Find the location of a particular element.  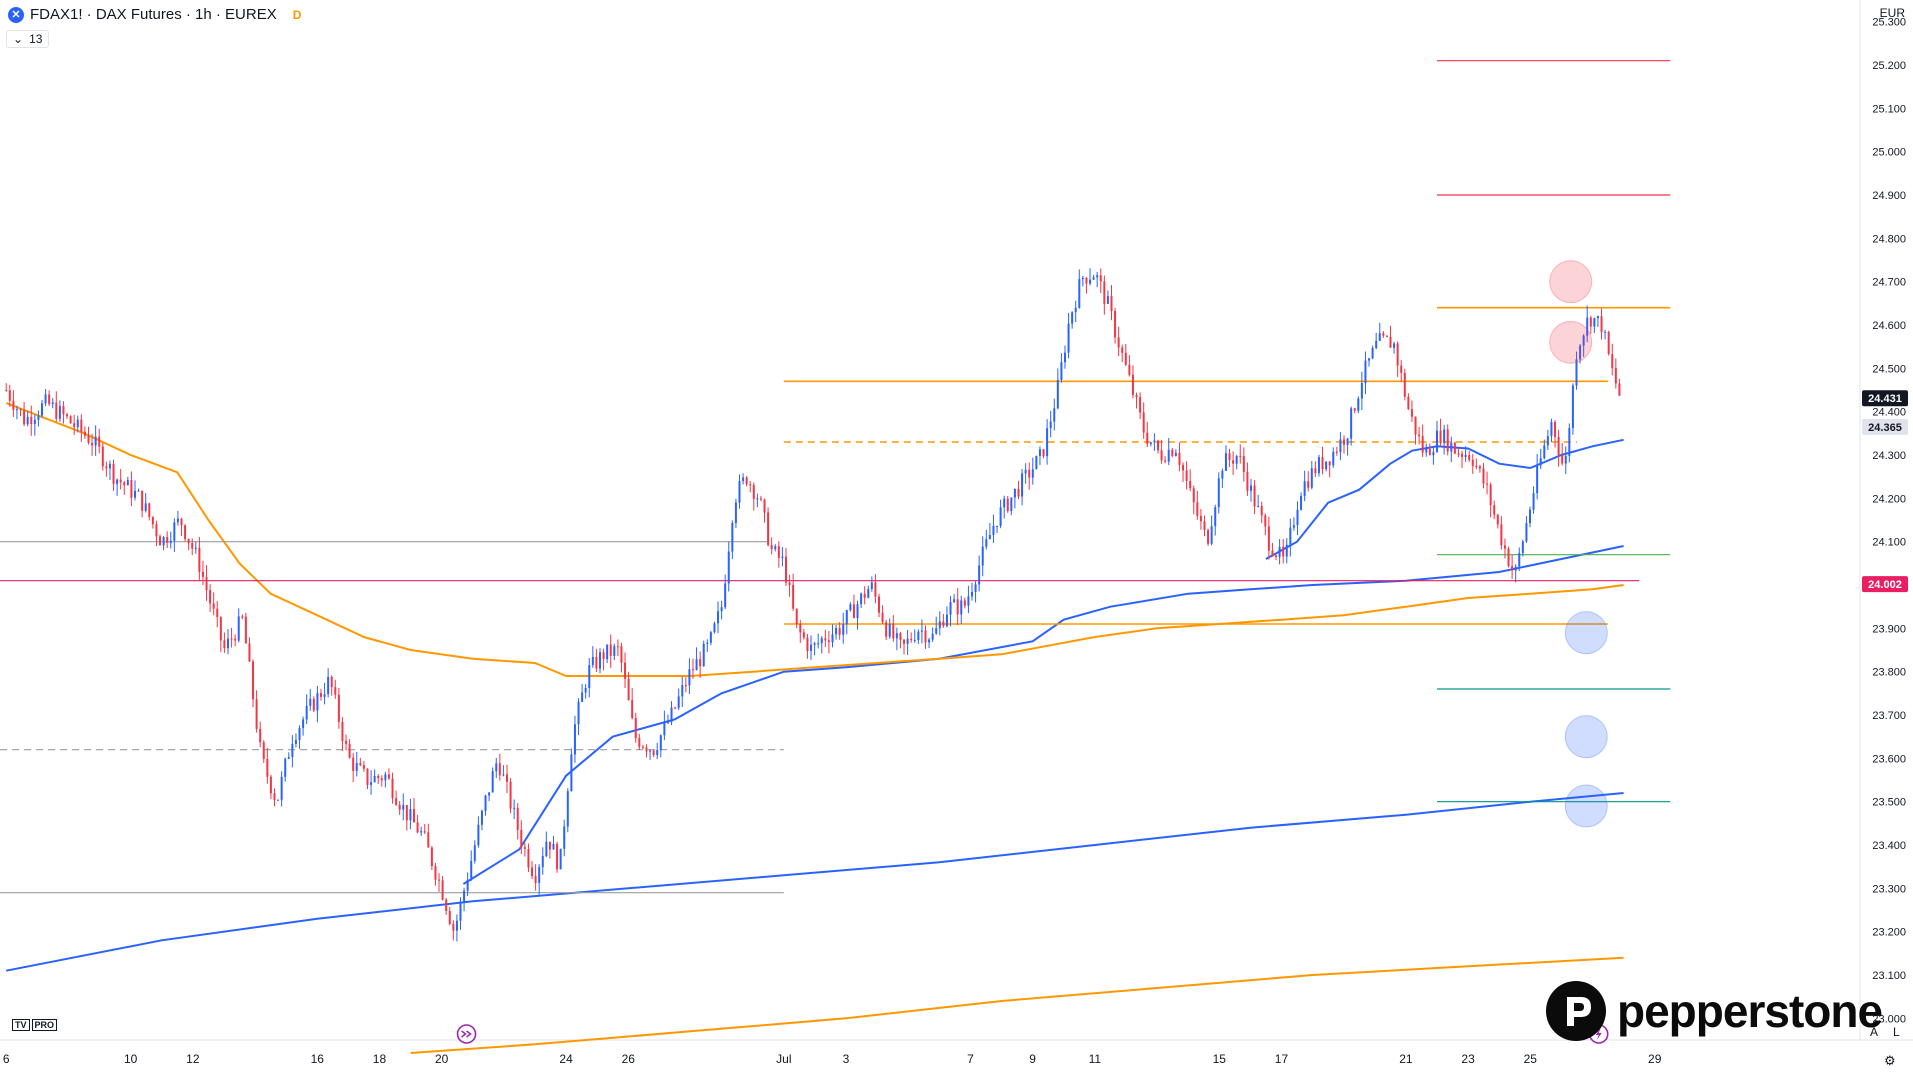

price-tick-label: 25.200 is located at coordinates (1889, 66).